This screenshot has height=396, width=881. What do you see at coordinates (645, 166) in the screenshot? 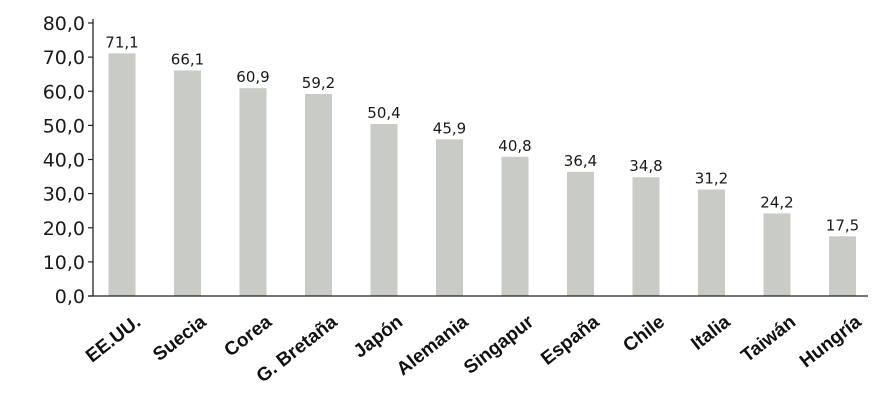
I see `data-label: 34,8` at bounding box center [645, 166].